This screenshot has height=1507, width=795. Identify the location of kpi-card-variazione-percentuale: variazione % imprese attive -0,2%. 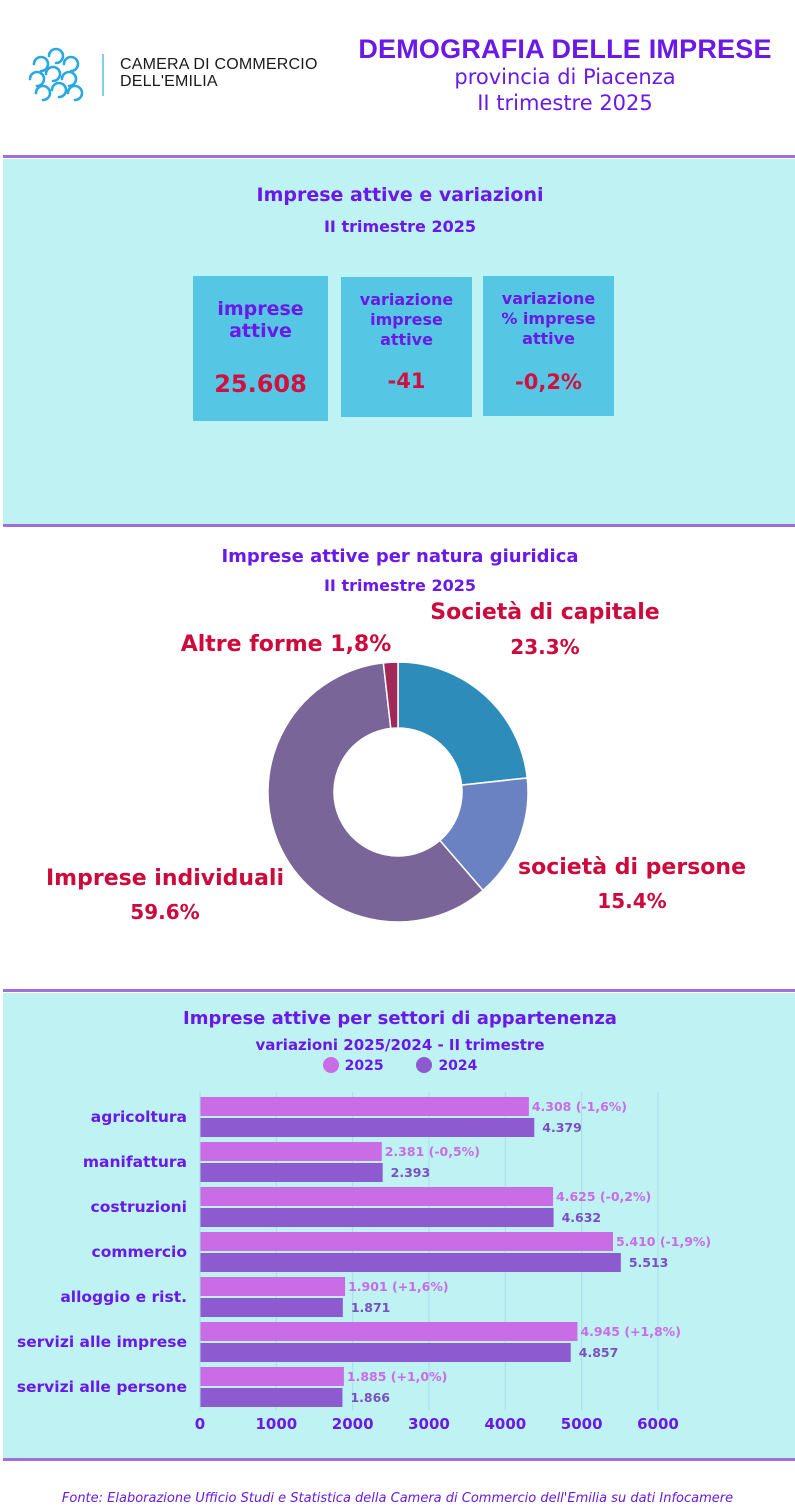
(548, 346).